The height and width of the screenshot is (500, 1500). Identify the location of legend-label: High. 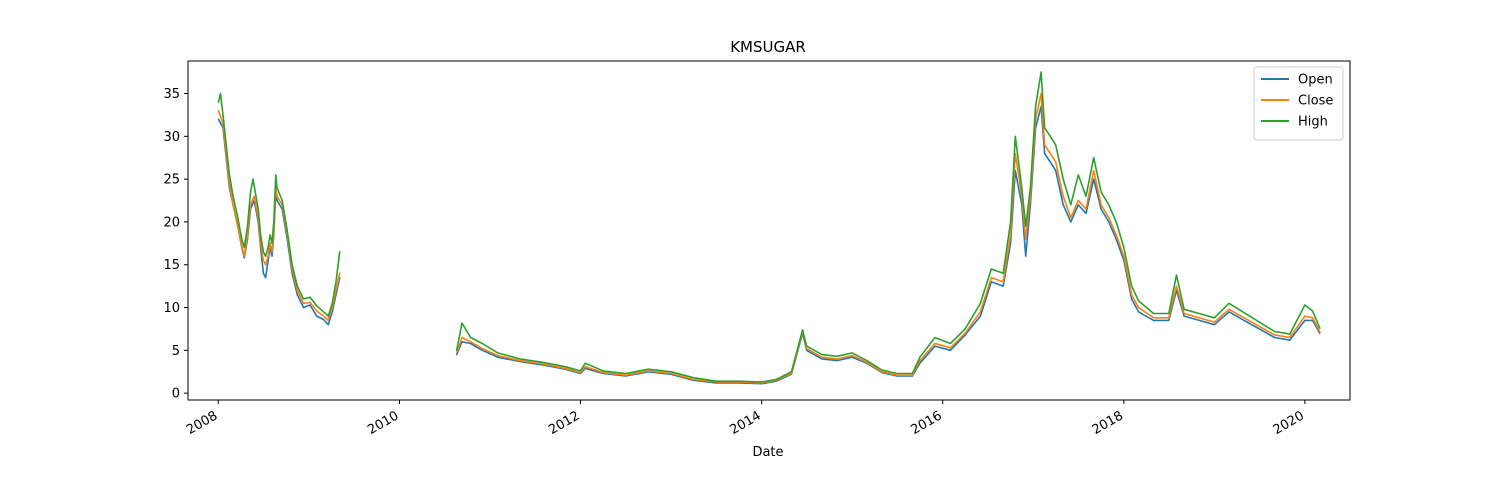
(1313, 122).